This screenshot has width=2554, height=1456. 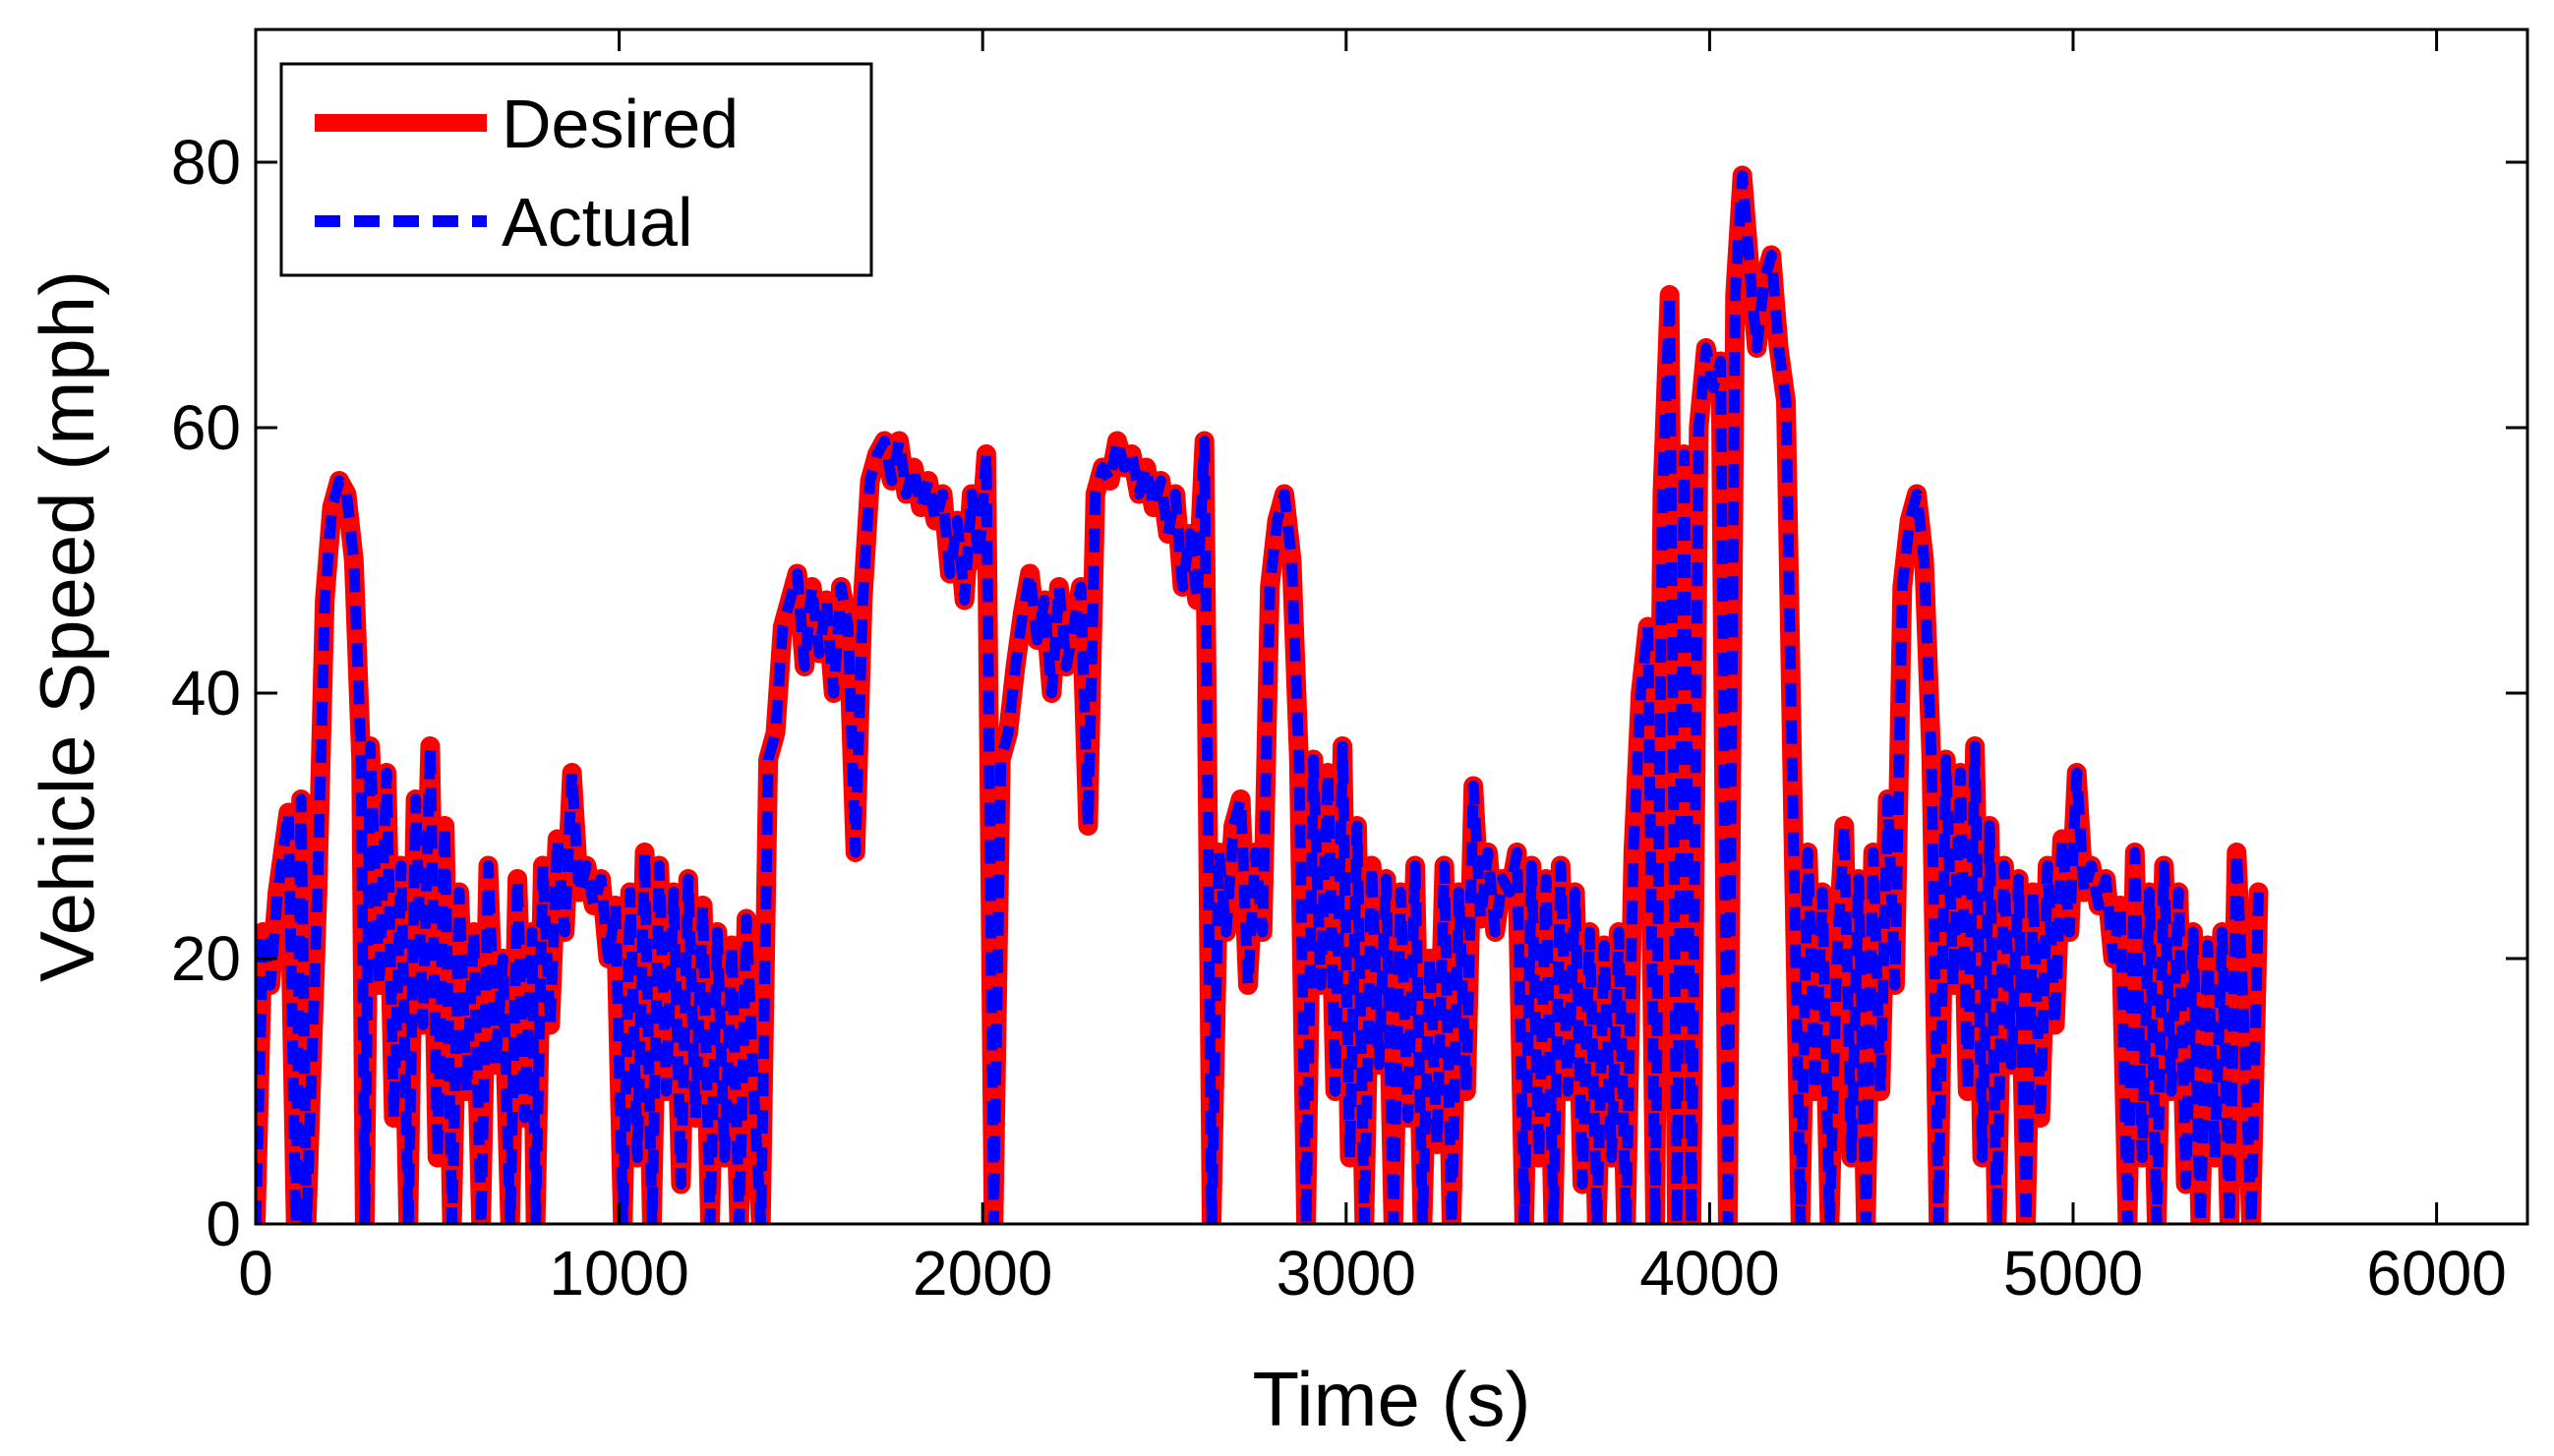 What do you see at coordinates (620, 124) in the screenshot?
I see `legend-label-desired: Desired` at bounding box center [620, 124].